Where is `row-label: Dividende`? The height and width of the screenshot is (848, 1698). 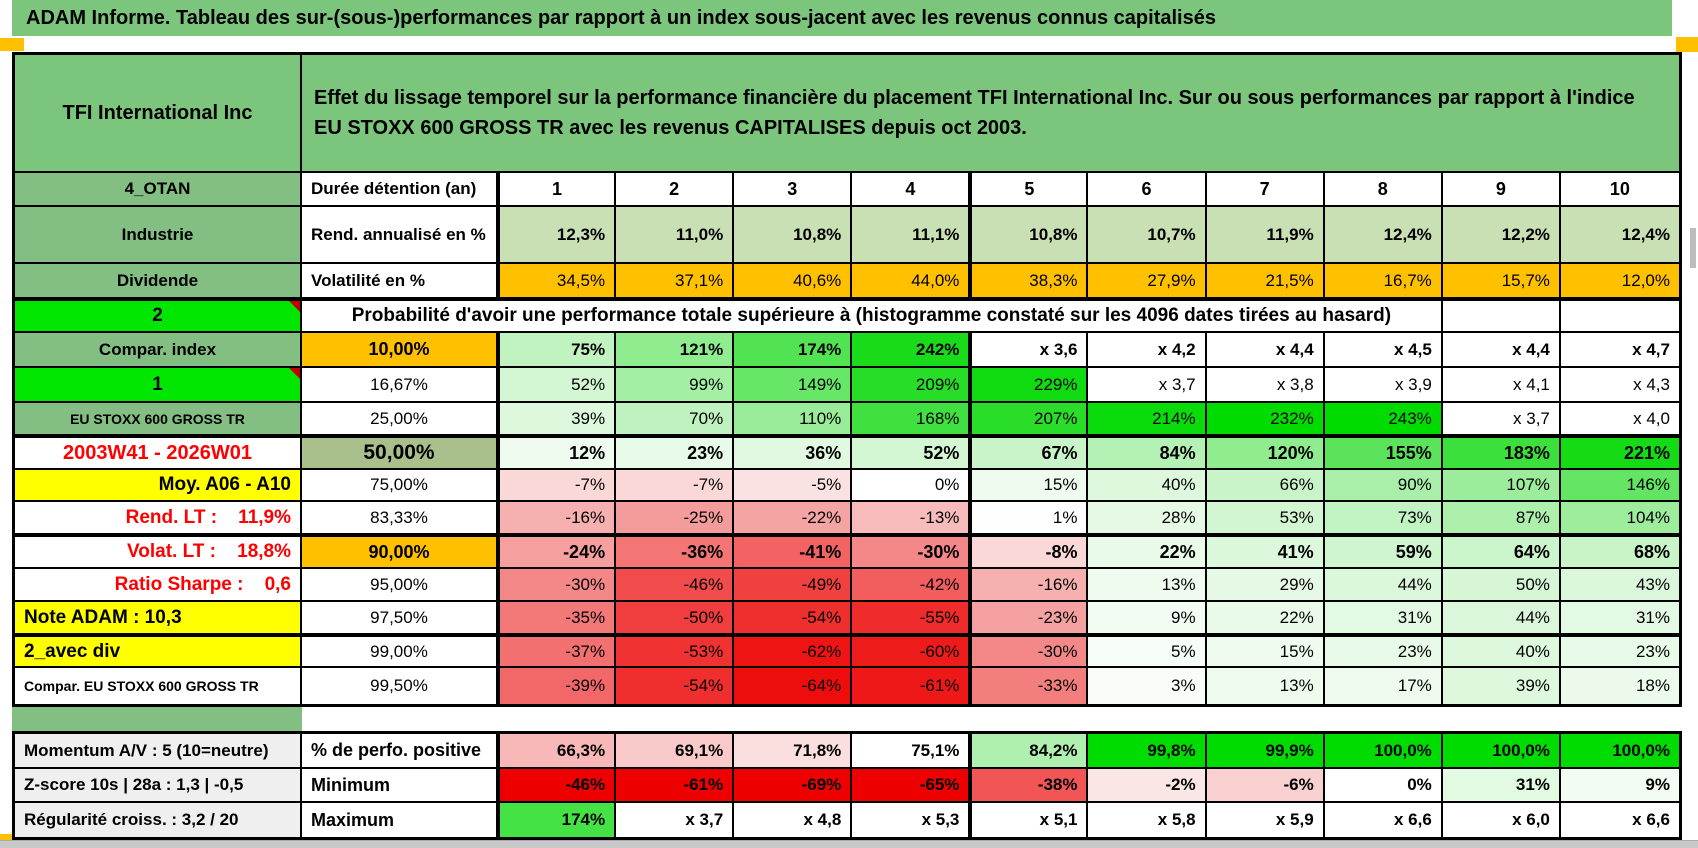 row-label: Dividende is located at coordinates (158, 281).